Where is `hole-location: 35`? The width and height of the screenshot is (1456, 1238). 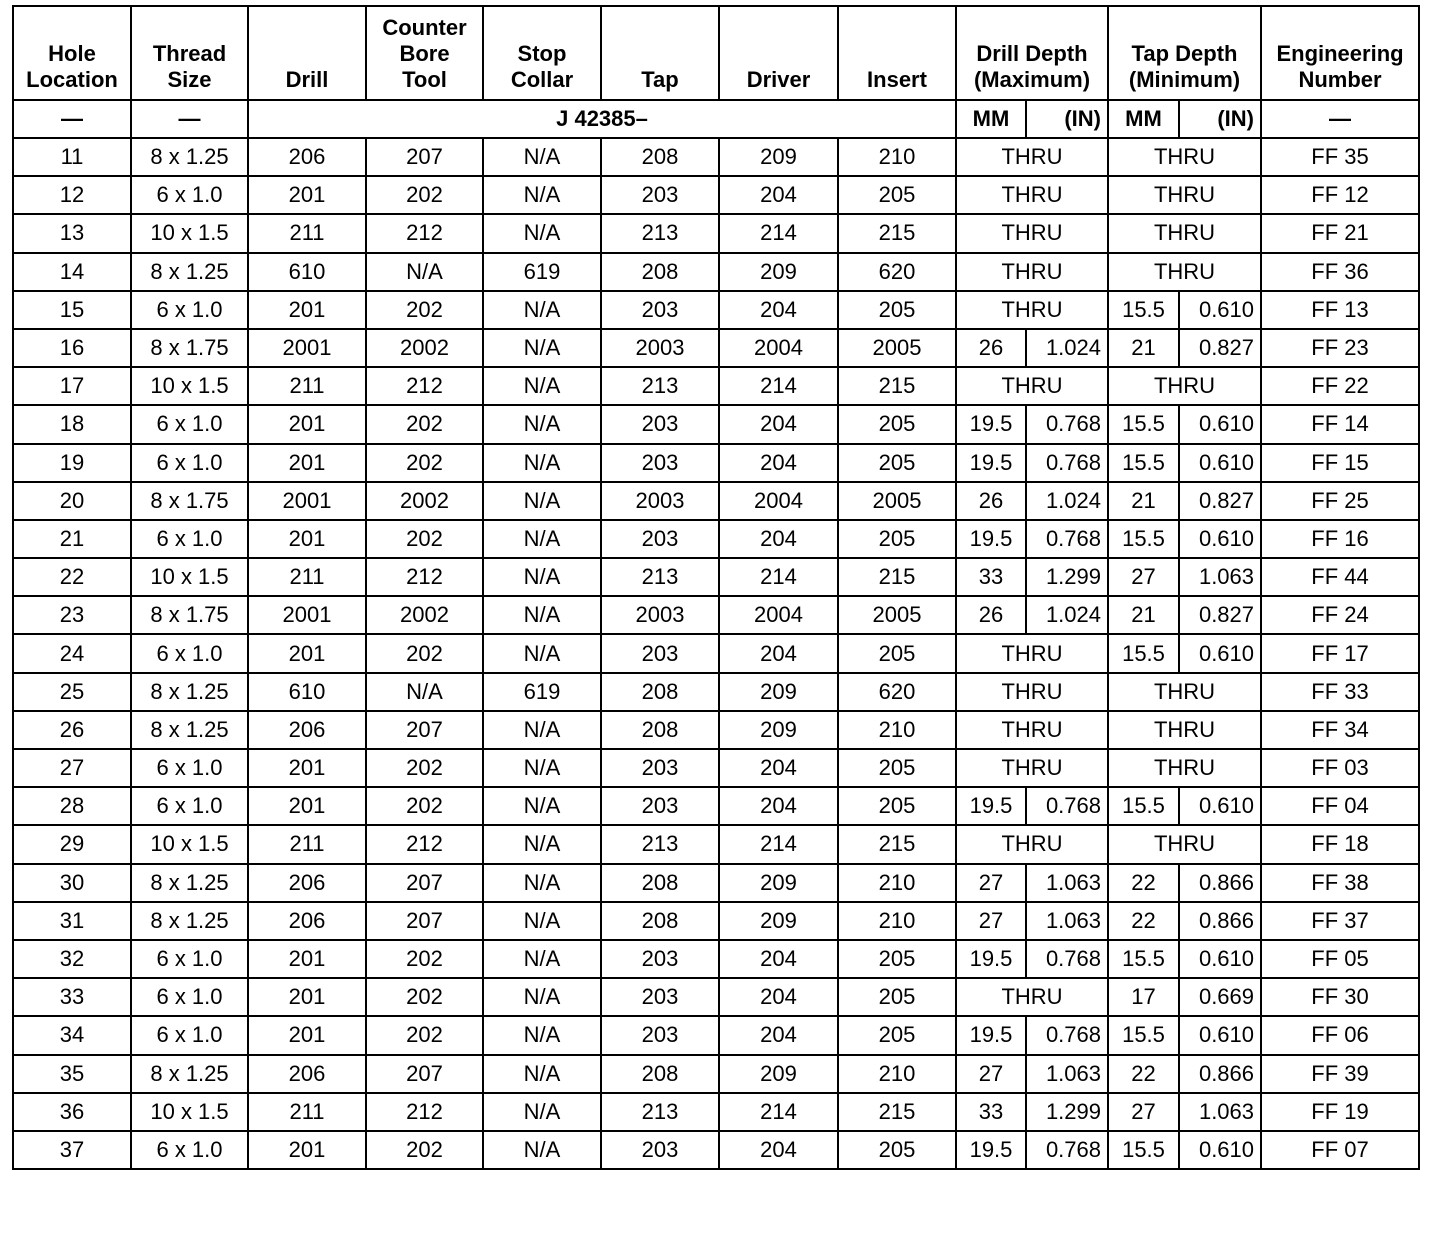 hole-location: 35 is located at coordinates (72, 1073).